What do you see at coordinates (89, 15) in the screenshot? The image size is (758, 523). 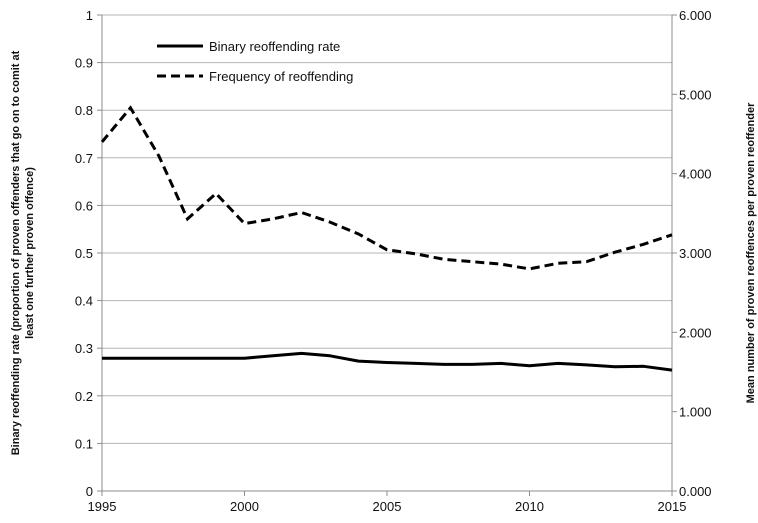 I see `left-y-tick-label: 1` at bounding box center [89, 15].